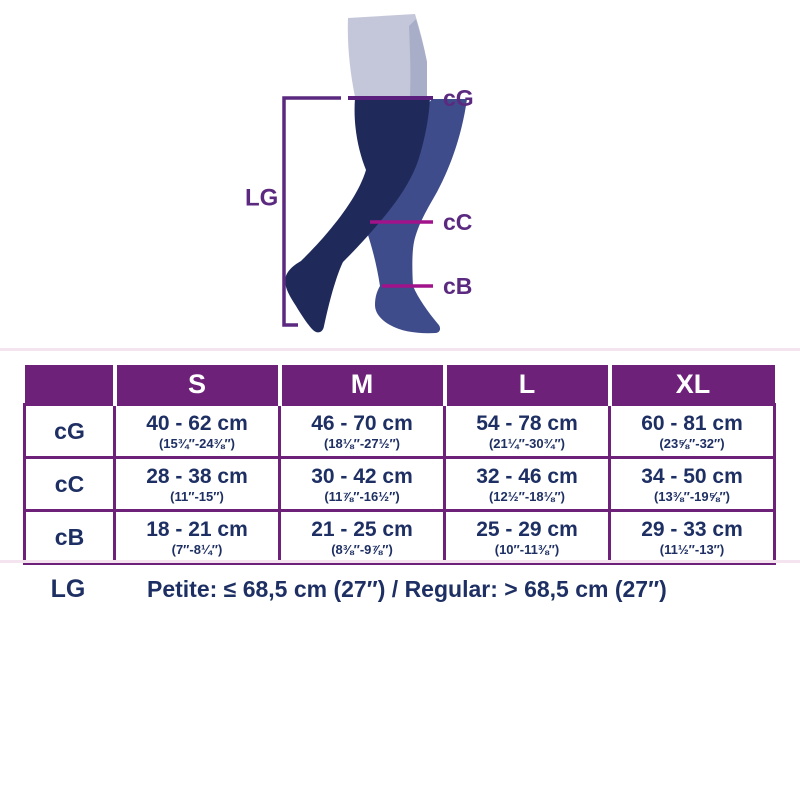 Image resolution: width=800 pixels, height=800 pixels. Describe the element at coordinates (197, 496) in the screenshot. I see `cell-value-inches: (11″-15″)` at that location.